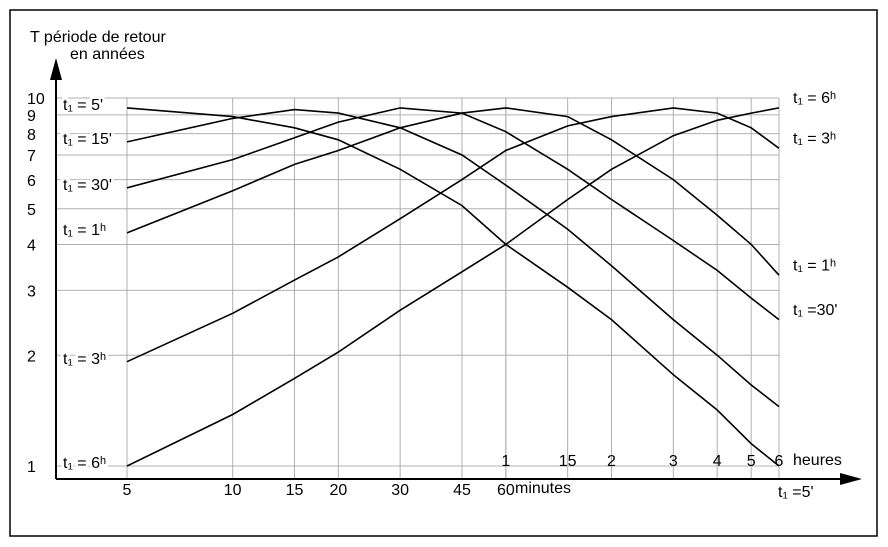  I want to click on y-tick-label: 4, so click(31, 246).